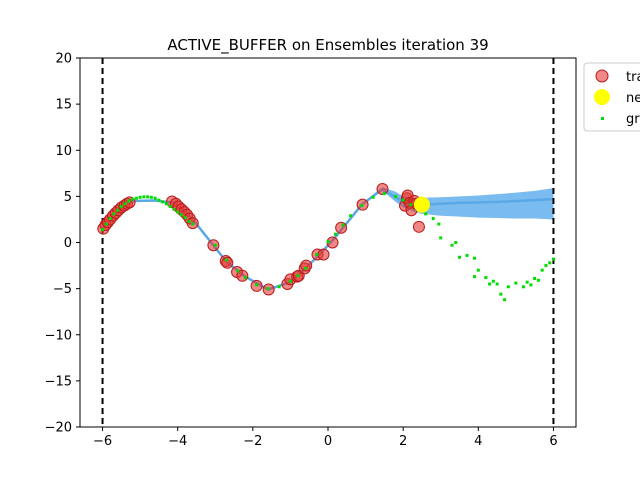 The width and height of the screenshot is (640, 480). Describe the element at coordinates (68, 243) in the screenshot. I see `y-tick-label: 0` at that location.